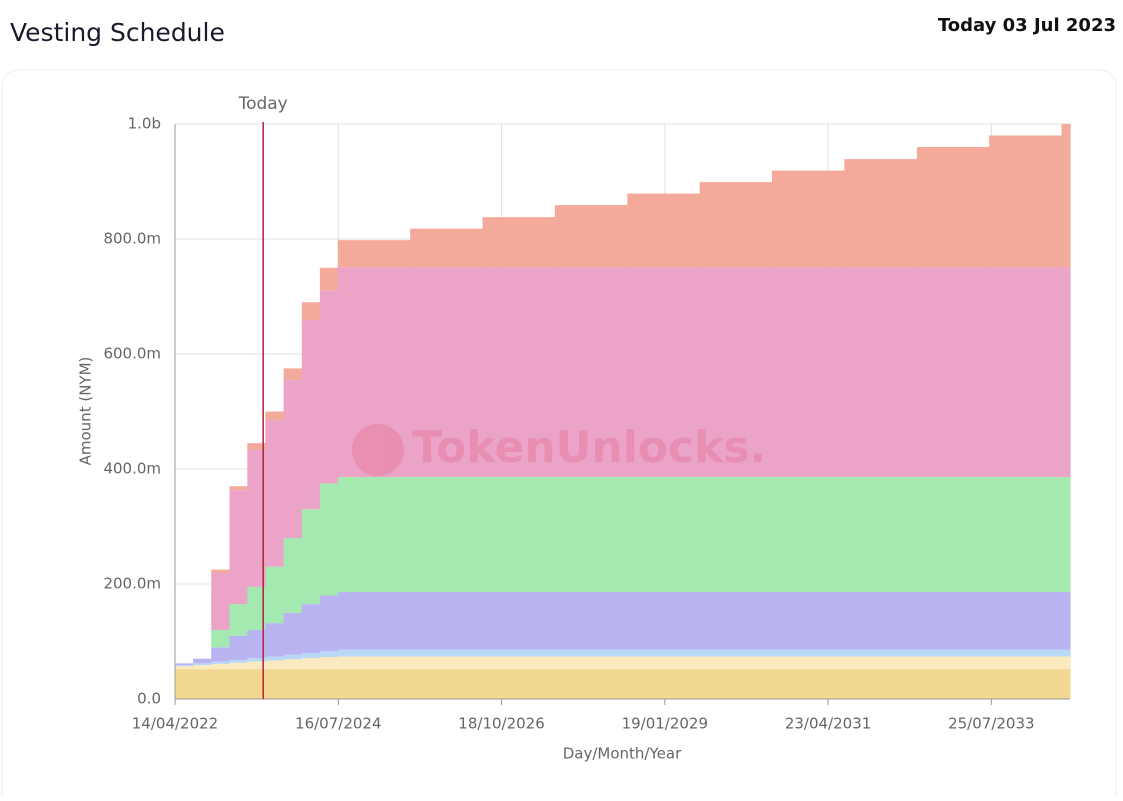 This screenshot has height=801, width=1123. I want to click on y-tick-label: 800.0m, so click(132, 239).